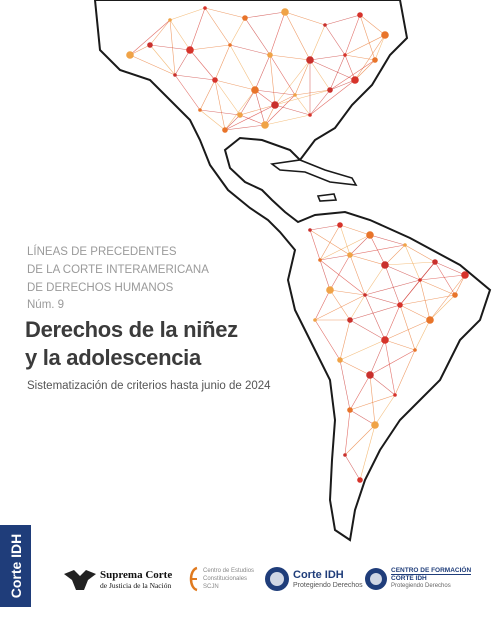 The height and width of the screenshot is (640, 495). What do you see at coordinates (46, 305) in the screenshot?
I see `issue-number: Núm. 9` at bounding box center [46, 305].